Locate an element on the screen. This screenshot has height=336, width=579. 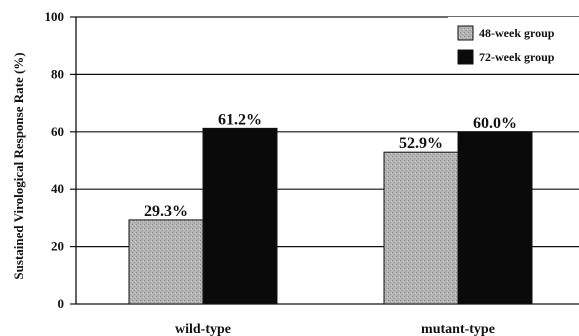
legend-label: 72-week group is located at coordinates (517, 57).